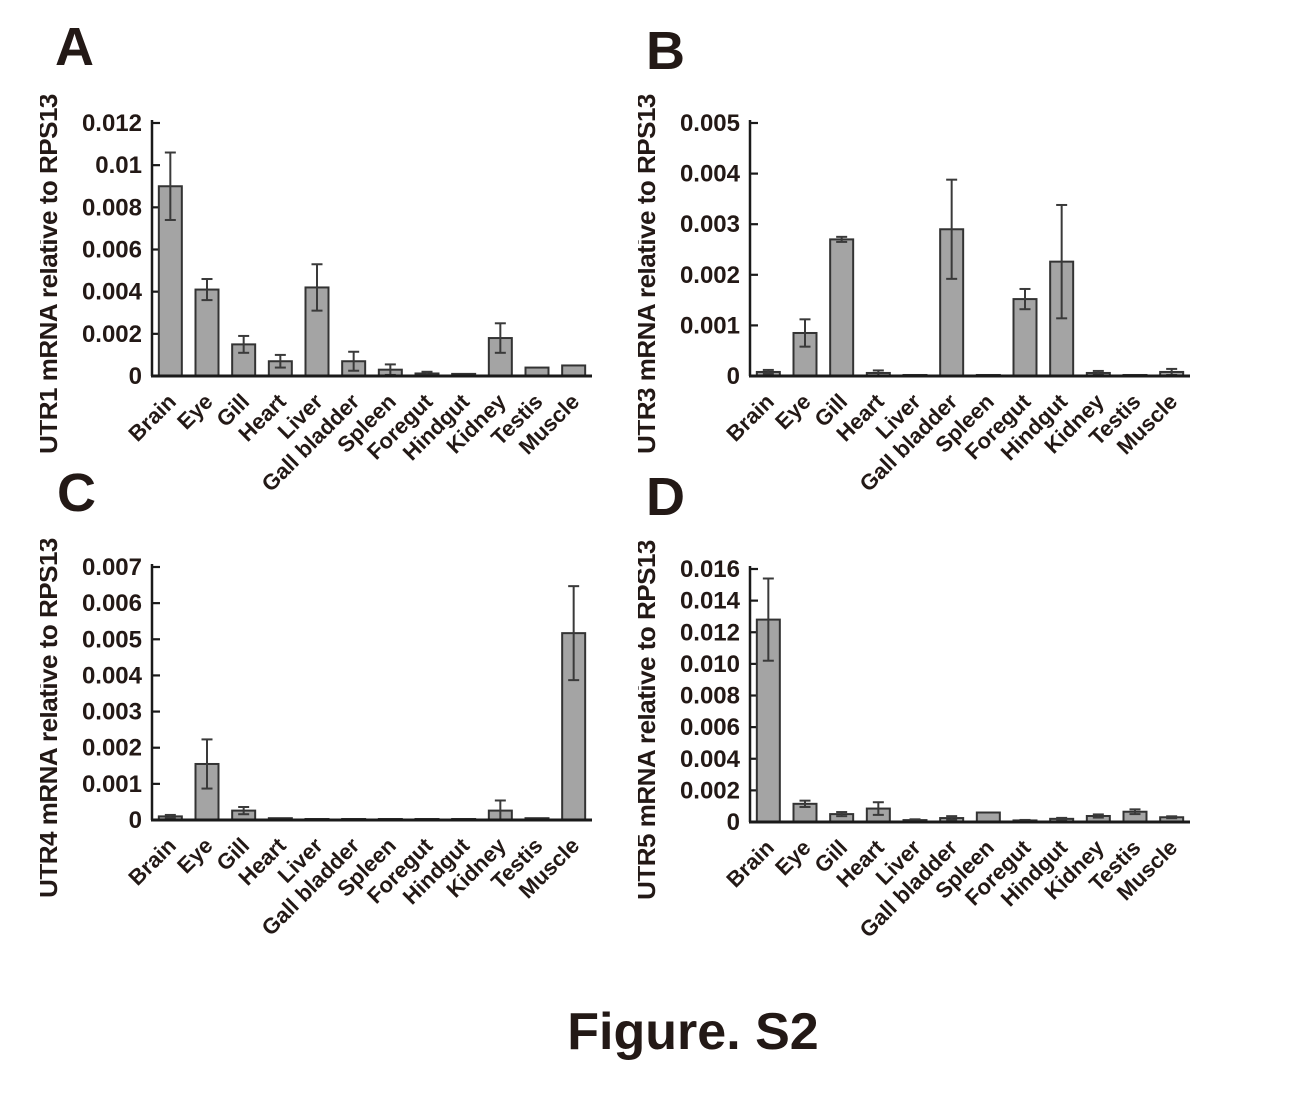 Image resolution: width=1306 pixels, height=1098 pixels. Describe the element at coordinates (710, 569) in the screenshot. I see `y-tick-label: 0.016` at that location.